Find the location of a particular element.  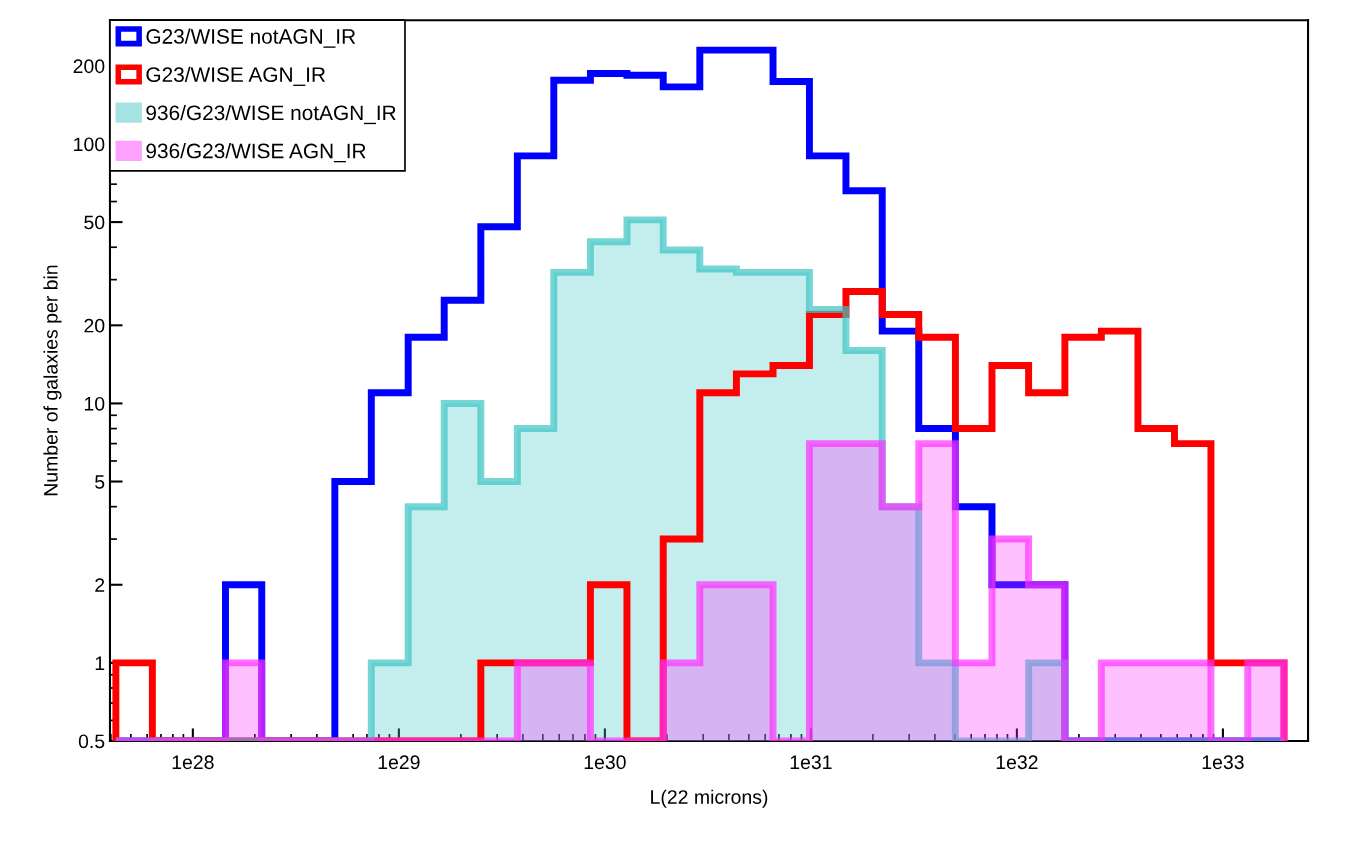

y-tick-label: 20 is located at coordinates (94, 325).